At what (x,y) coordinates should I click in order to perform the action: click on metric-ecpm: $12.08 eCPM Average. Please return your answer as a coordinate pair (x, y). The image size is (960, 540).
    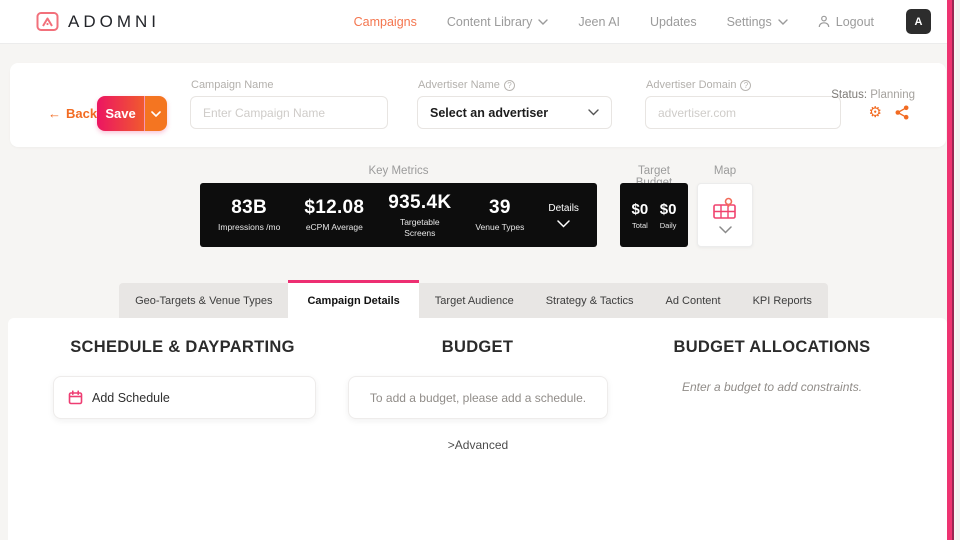
    Looking at the image, I should click on (334, 215).